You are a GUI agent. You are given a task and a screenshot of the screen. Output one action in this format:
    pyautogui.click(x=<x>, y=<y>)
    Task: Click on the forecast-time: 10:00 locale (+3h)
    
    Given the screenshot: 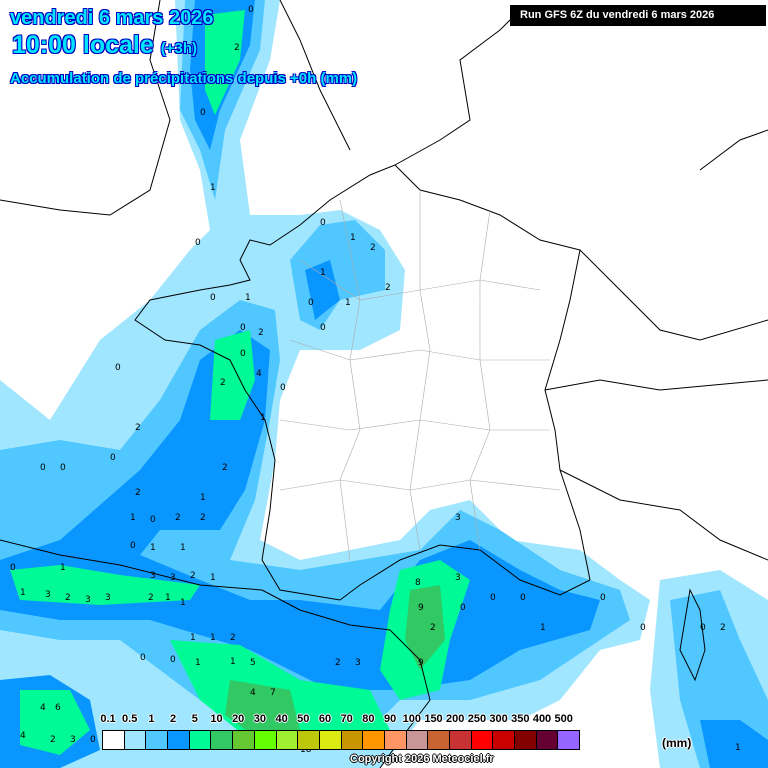 What is the action you would take?
    pyautogui.click(x=104, y=45)
    